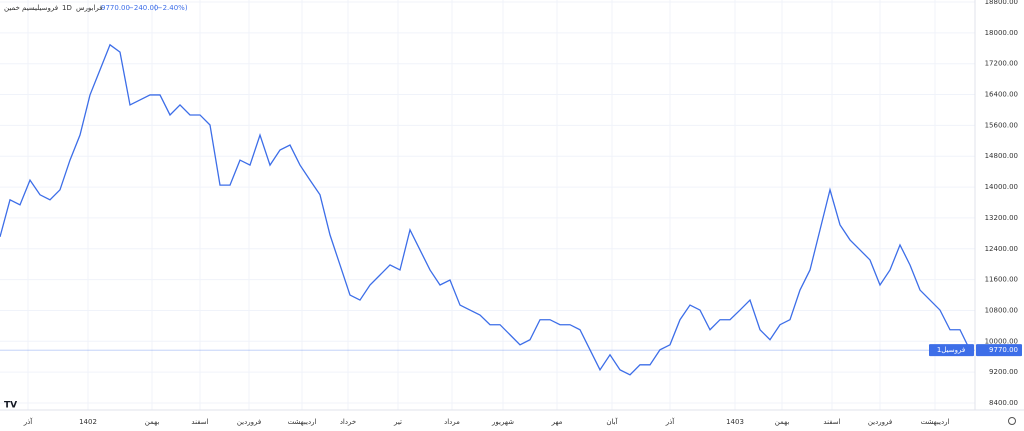  Describe the element at coordinates (31, 8) in the screenshot. I see `symbol: فروسیلیسیم خمین` at that location.